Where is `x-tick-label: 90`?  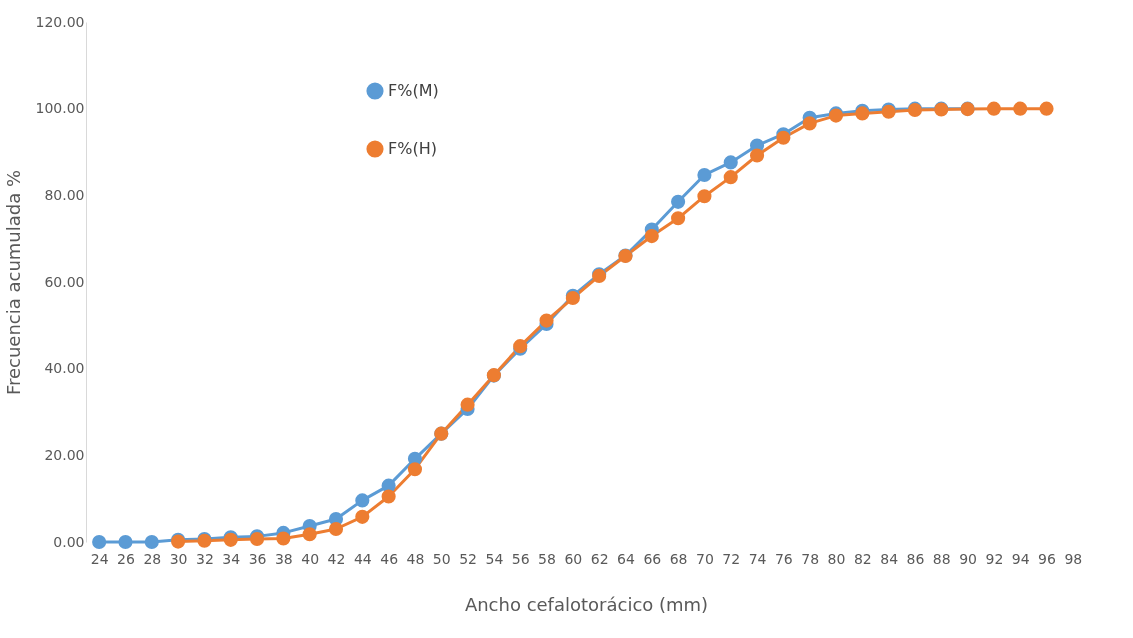 x-tick-label: 90 is located at coordinates (968, 558).